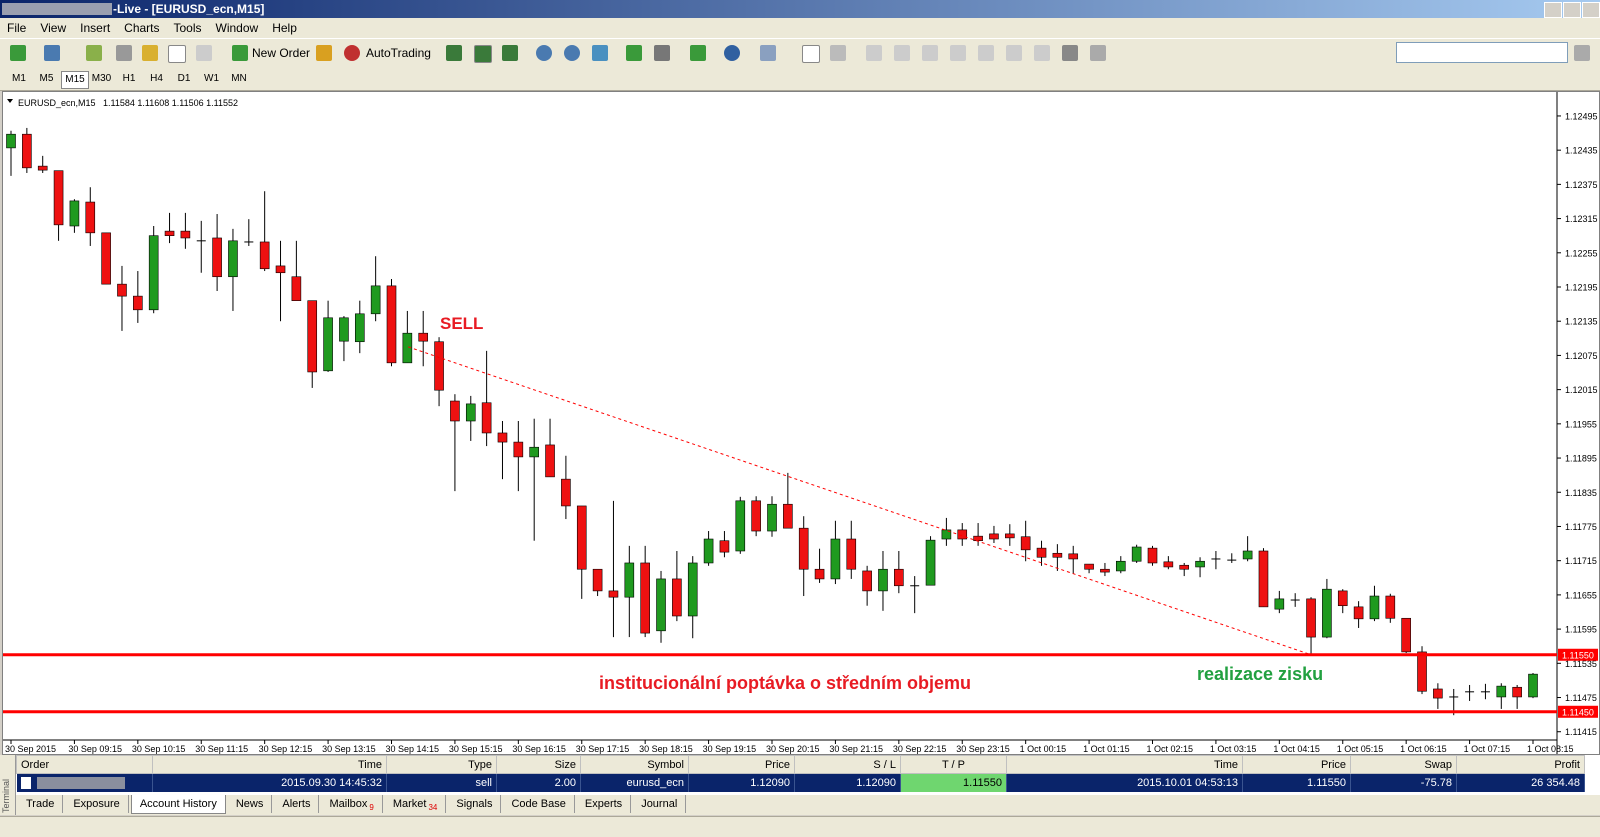  I want to click on new-chart-icon, so click(18, 53).